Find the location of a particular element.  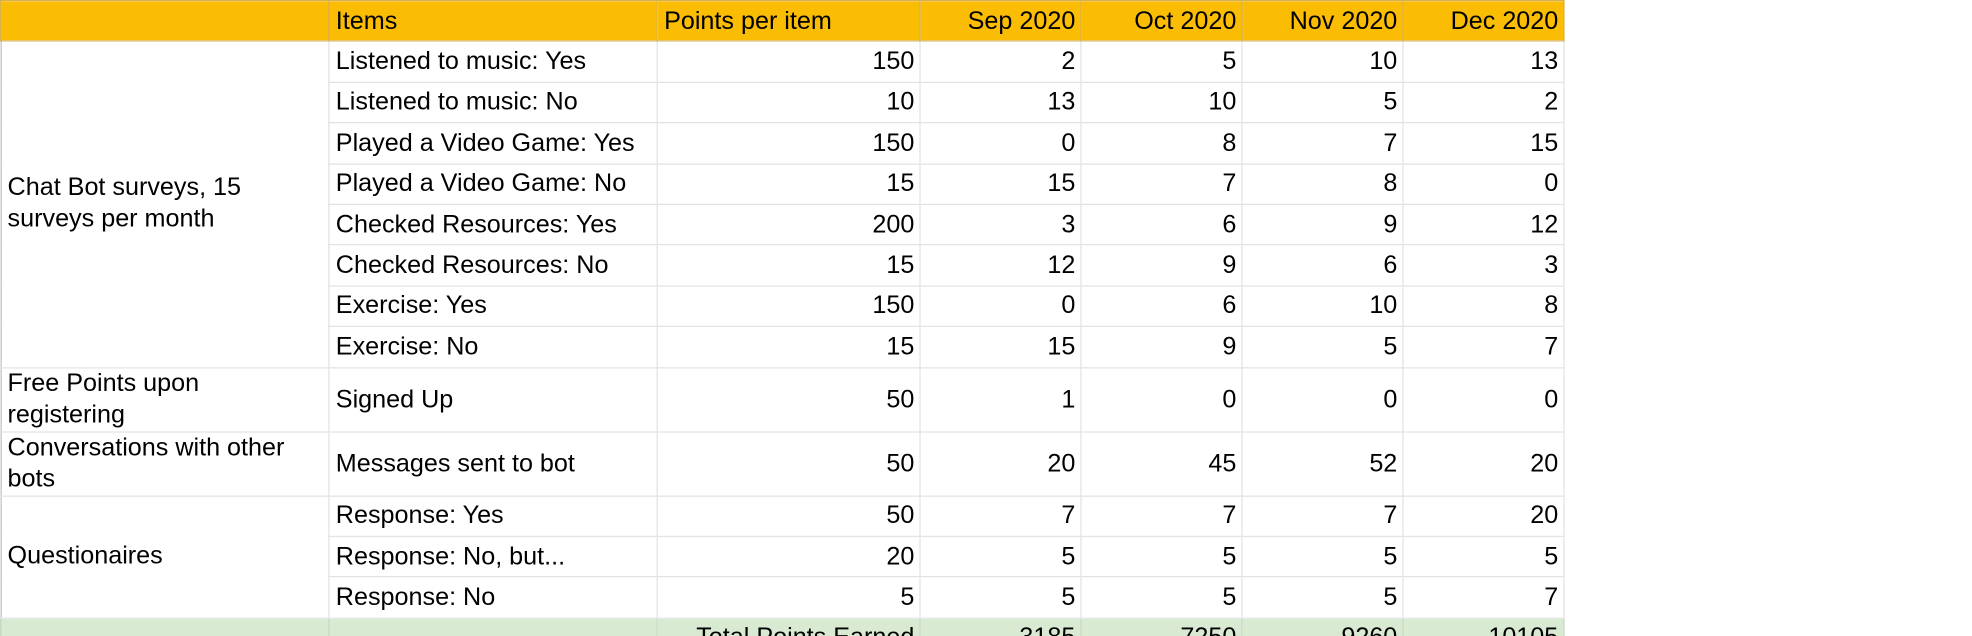

group-label-cell: Chat Bot surveys, 15 surveys per month is located at coordinates (165, 204).